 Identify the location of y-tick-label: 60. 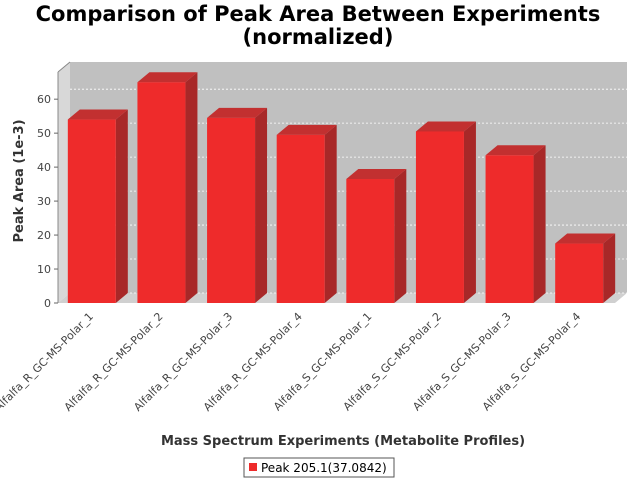
(44, 99).